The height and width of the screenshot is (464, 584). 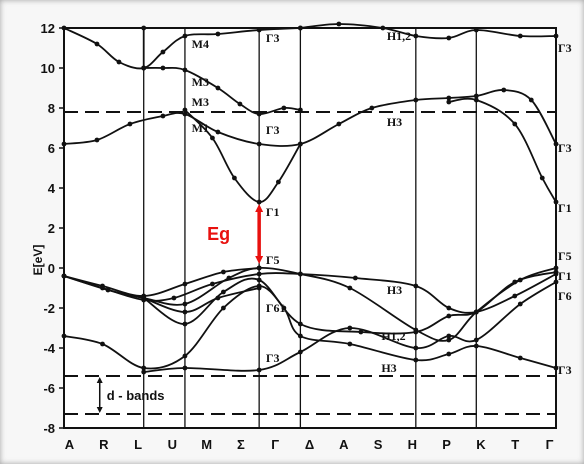 What do you see at coordinates (379, 444) in the screenshot?
I see `x-tick-label-9: S` at bounding box center [379, 444].